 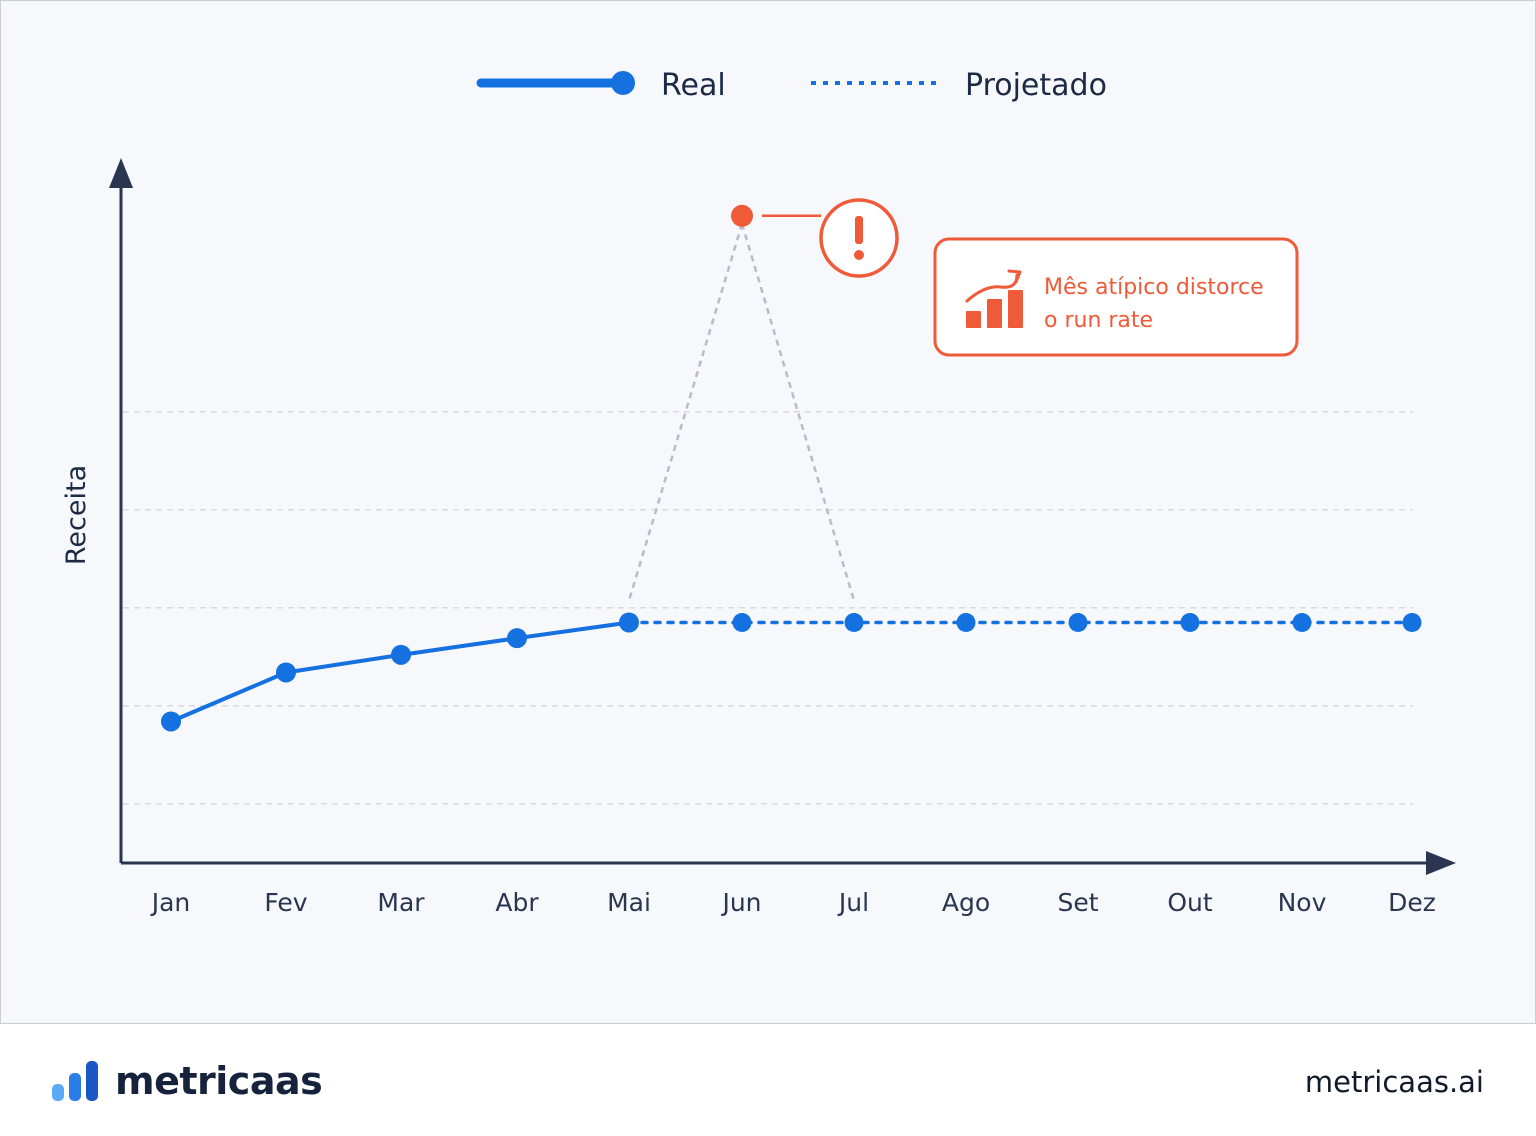 What do you see at coordinates (171, 721) in the screenshot?
I see `real-point-jan` at bounding box center [171, 721].